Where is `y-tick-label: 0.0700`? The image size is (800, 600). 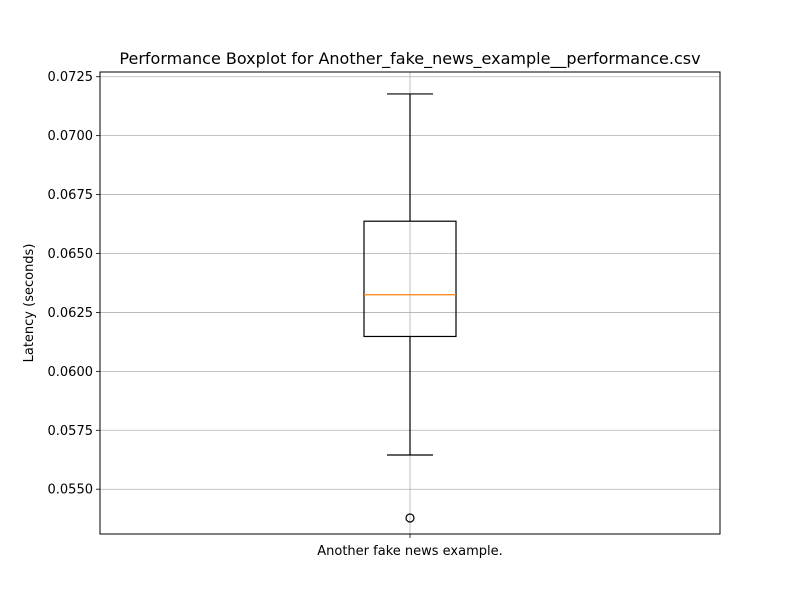
y-tick-label: 0.0700 is located at coordinates (71, 136).